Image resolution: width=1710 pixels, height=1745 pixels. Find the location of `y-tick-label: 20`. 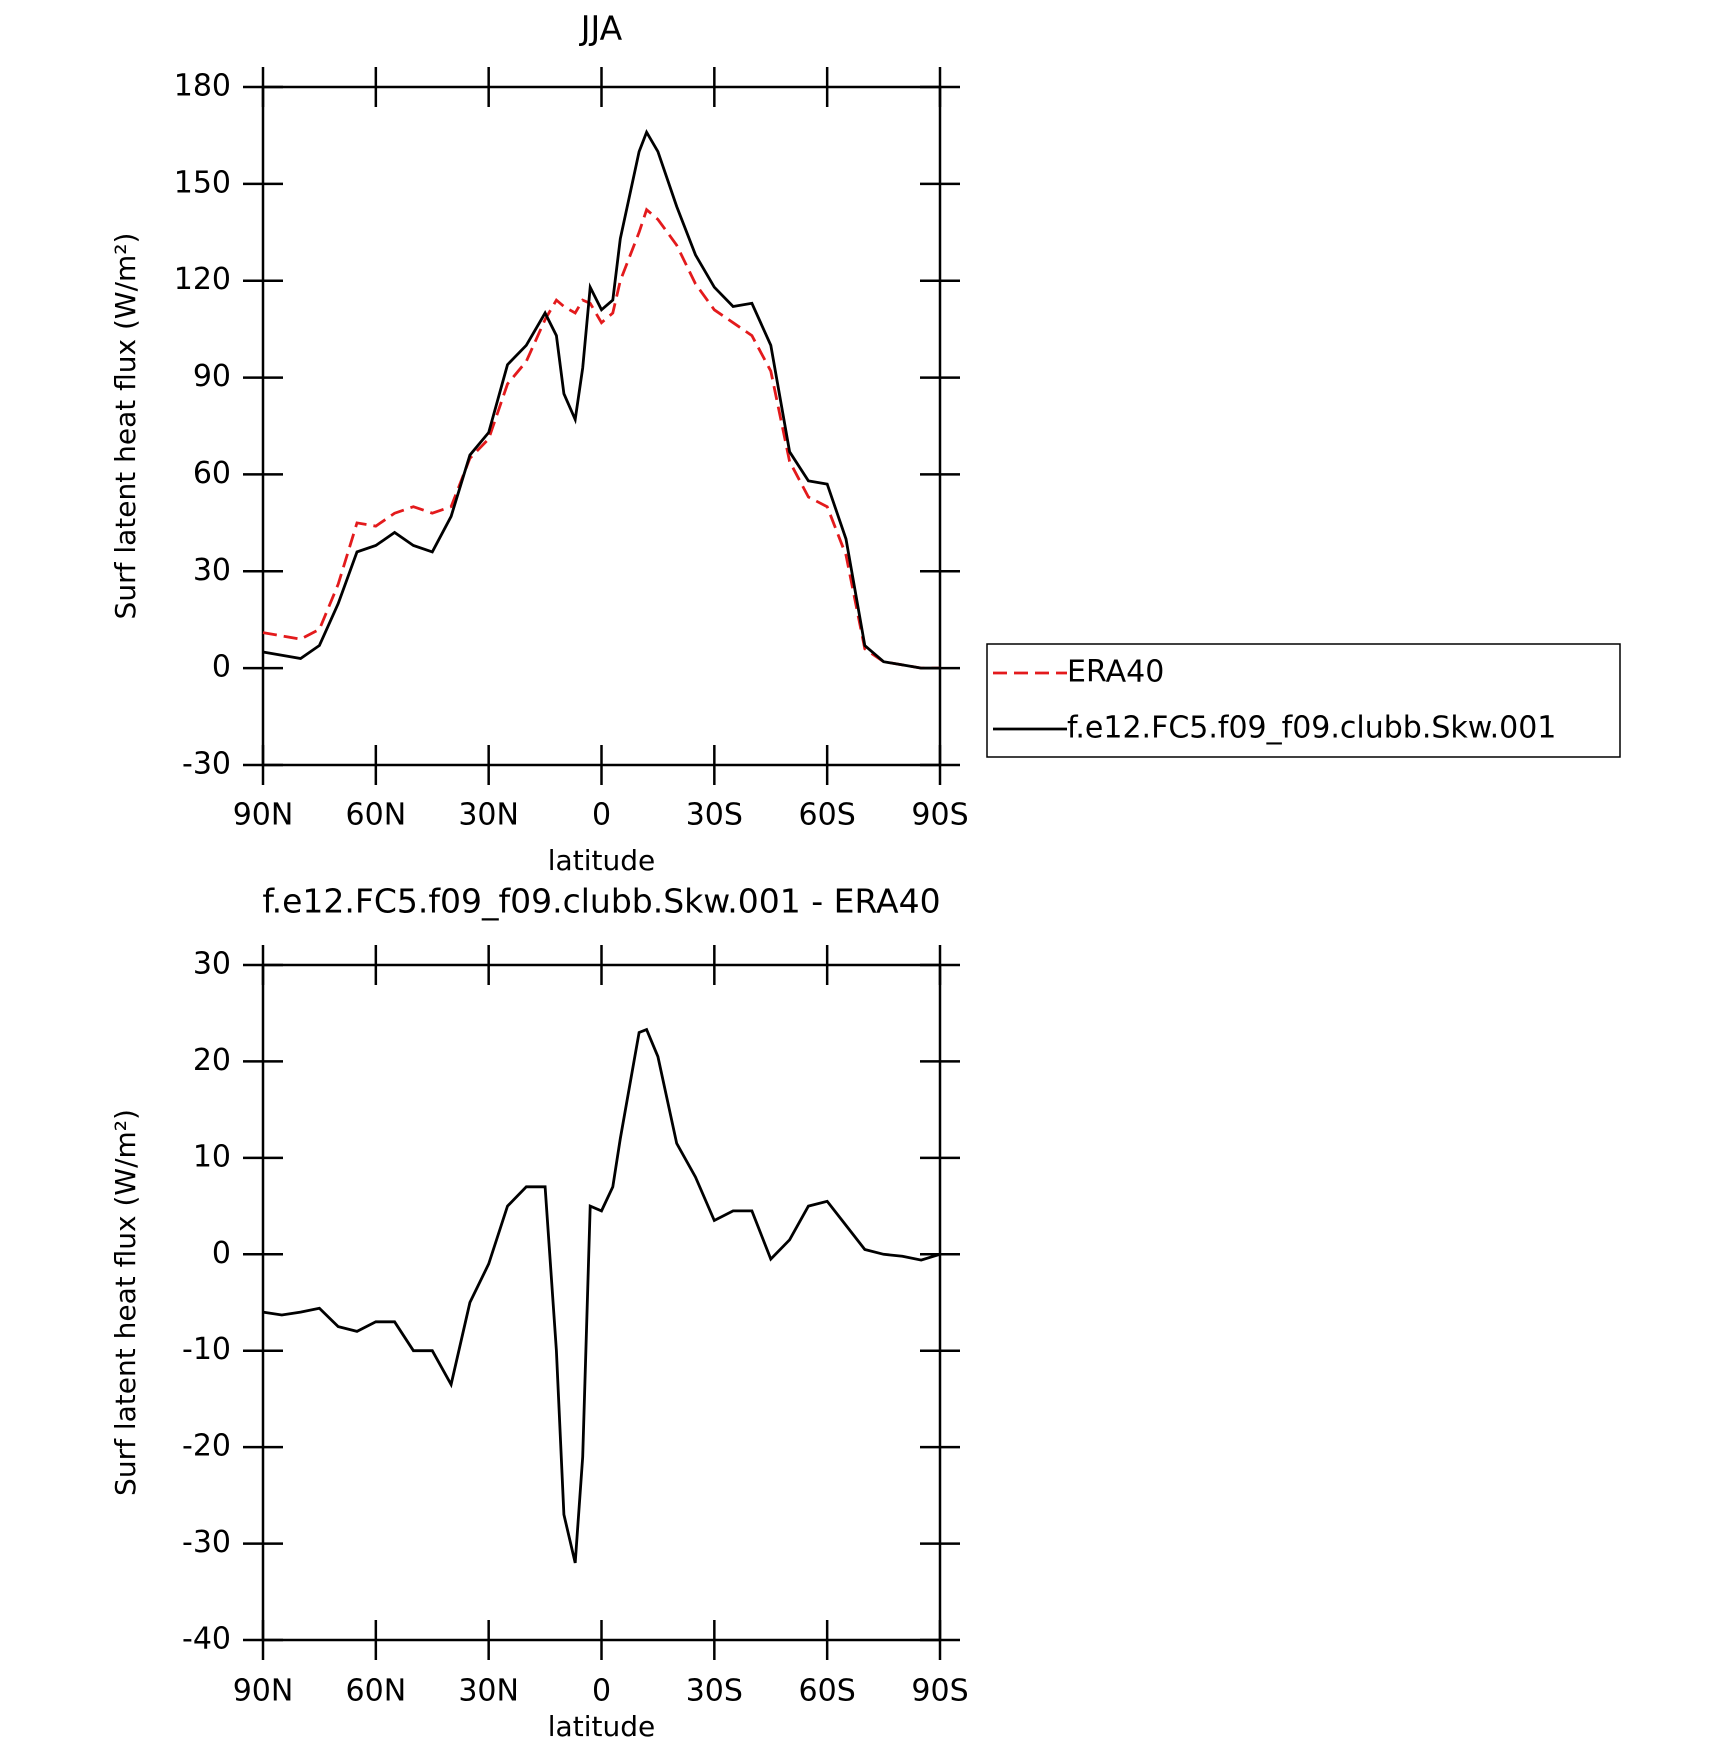

y-tick-label: 20 is located at coordinates (212, 1060).